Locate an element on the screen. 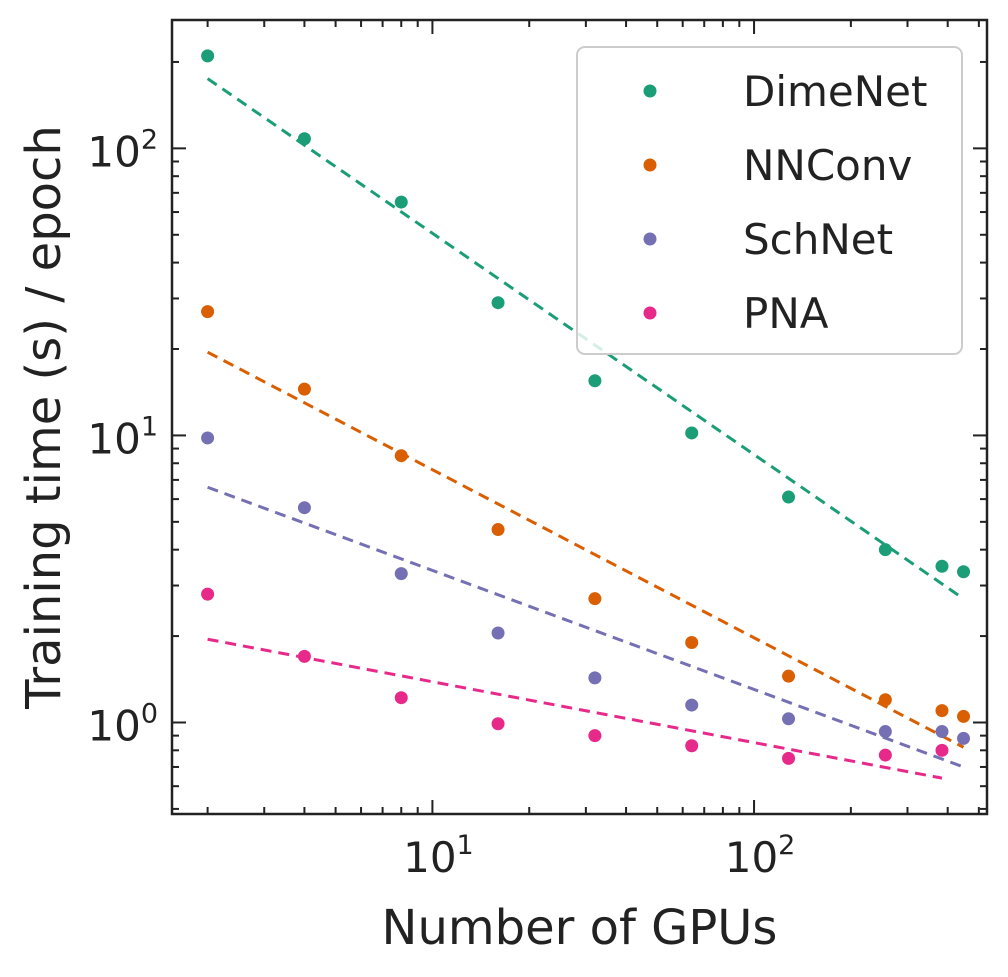 This screenshot has height=977, width=1008. legend-marker-pna is located at coordinates (650, 313).